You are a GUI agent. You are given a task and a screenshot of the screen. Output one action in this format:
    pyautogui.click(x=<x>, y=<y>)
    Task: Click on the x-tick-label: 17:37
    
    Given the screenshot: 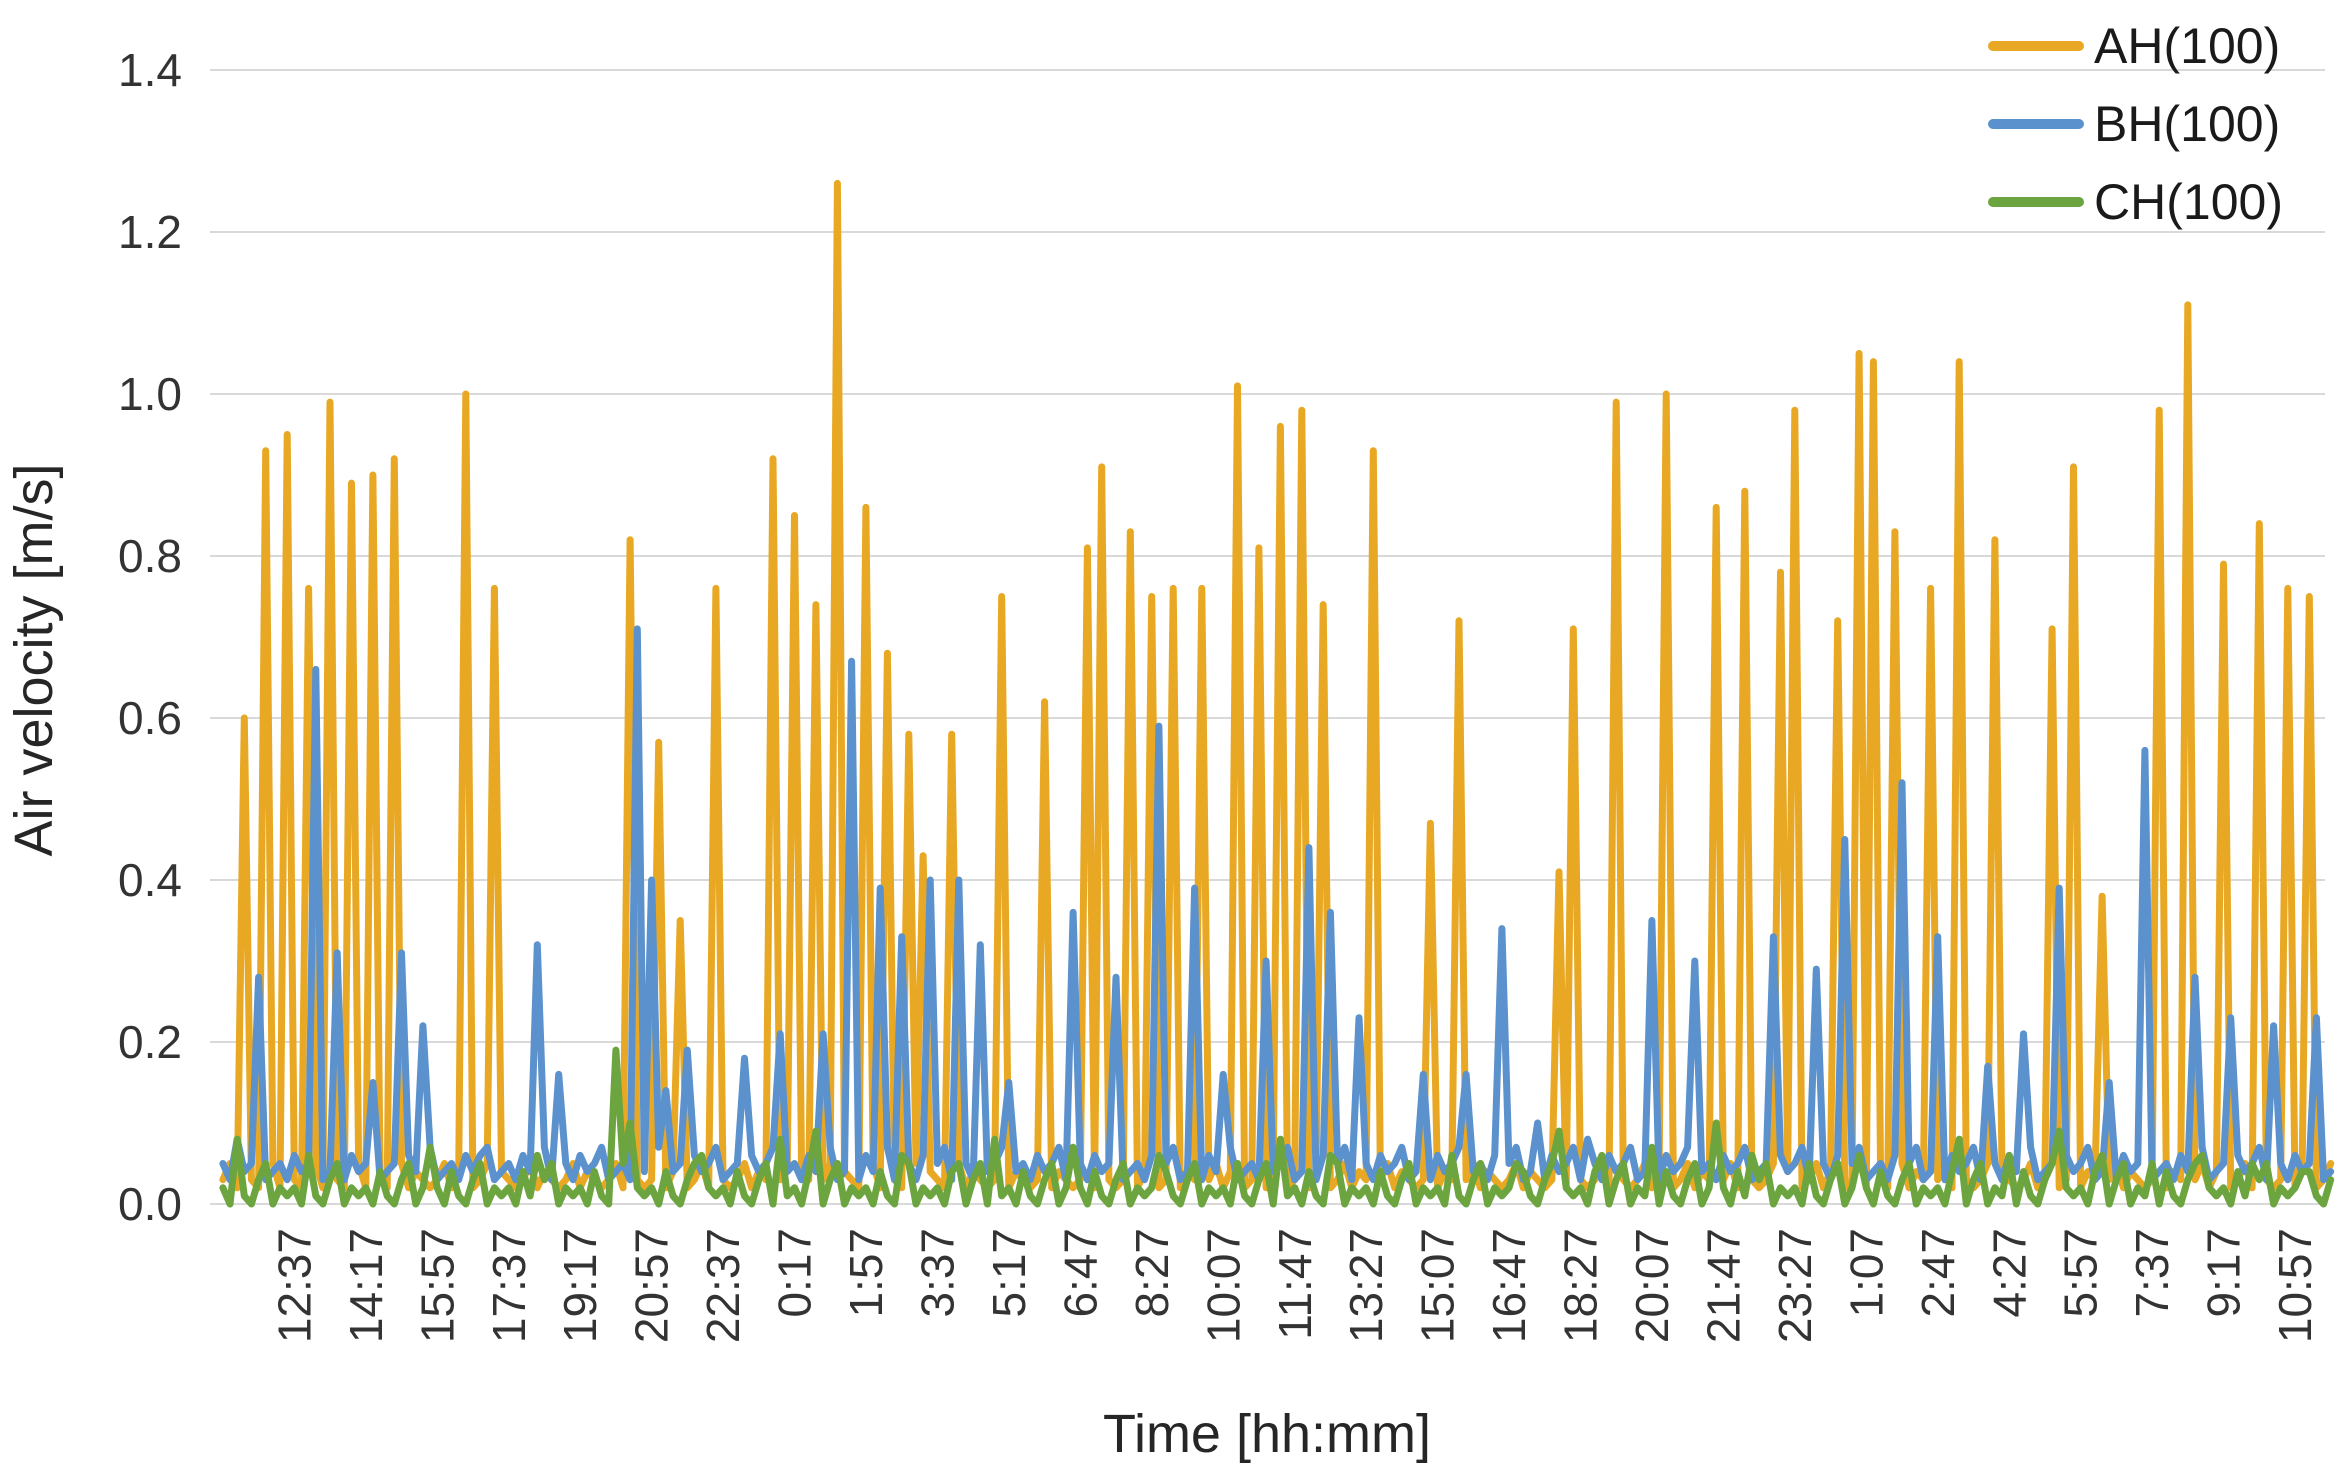 What is the action you would take?
    pyautogui.click(x=509, y=1285)
    